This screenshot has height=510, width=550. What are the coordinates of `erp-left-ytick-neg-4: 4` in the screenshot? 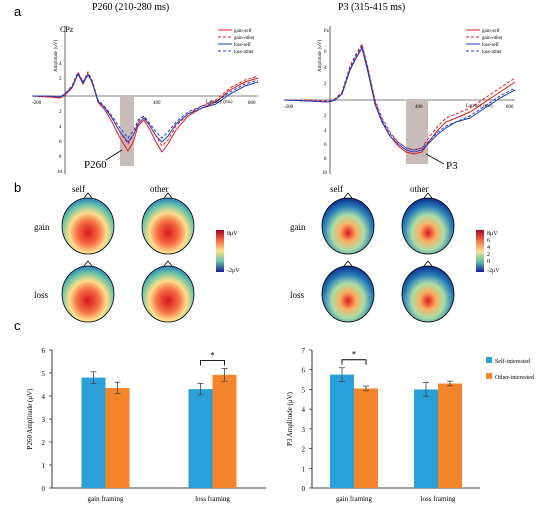 It's located at (60, 127).